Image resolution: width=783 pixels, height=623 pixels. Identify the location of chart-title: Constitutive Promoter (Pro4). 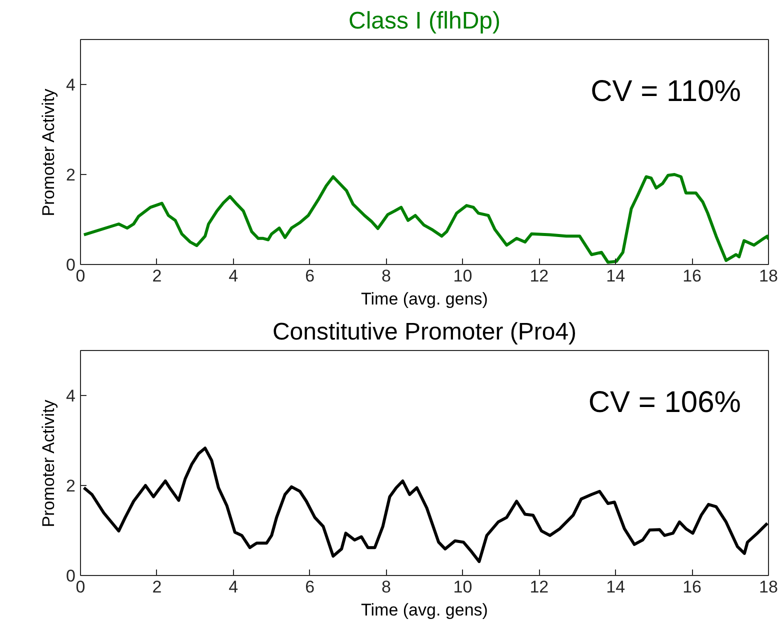
(424, 332).